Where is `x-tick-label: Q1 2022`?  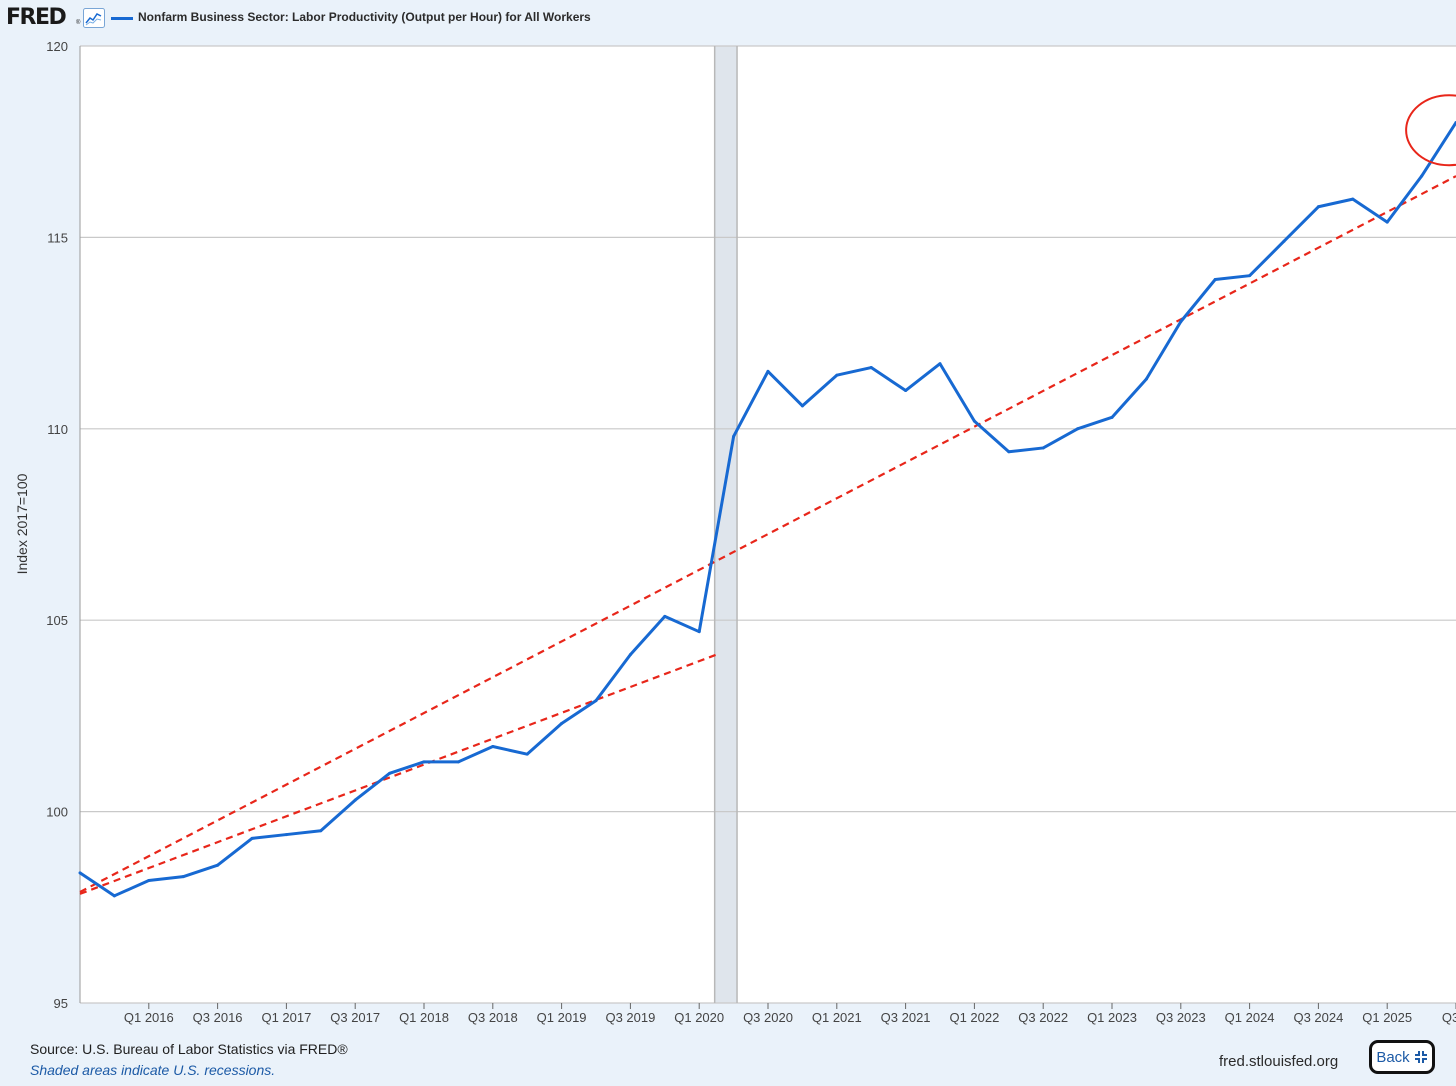 x-tick-label: Q1 2022 is located at coordinates (974, 1017).